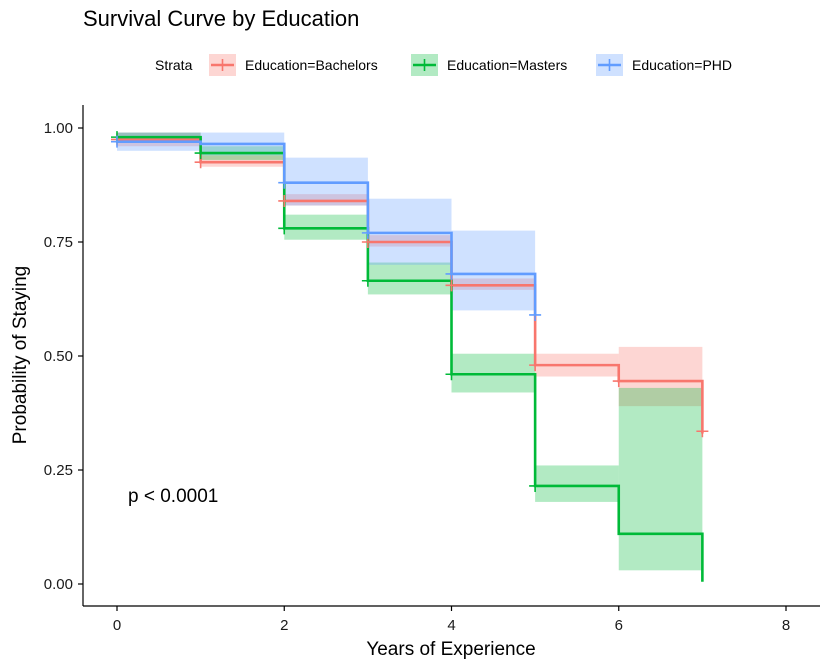  Describe the element at coordinates (284, 625) in the screenshot. I see `x-tick-label: 2` at that location.